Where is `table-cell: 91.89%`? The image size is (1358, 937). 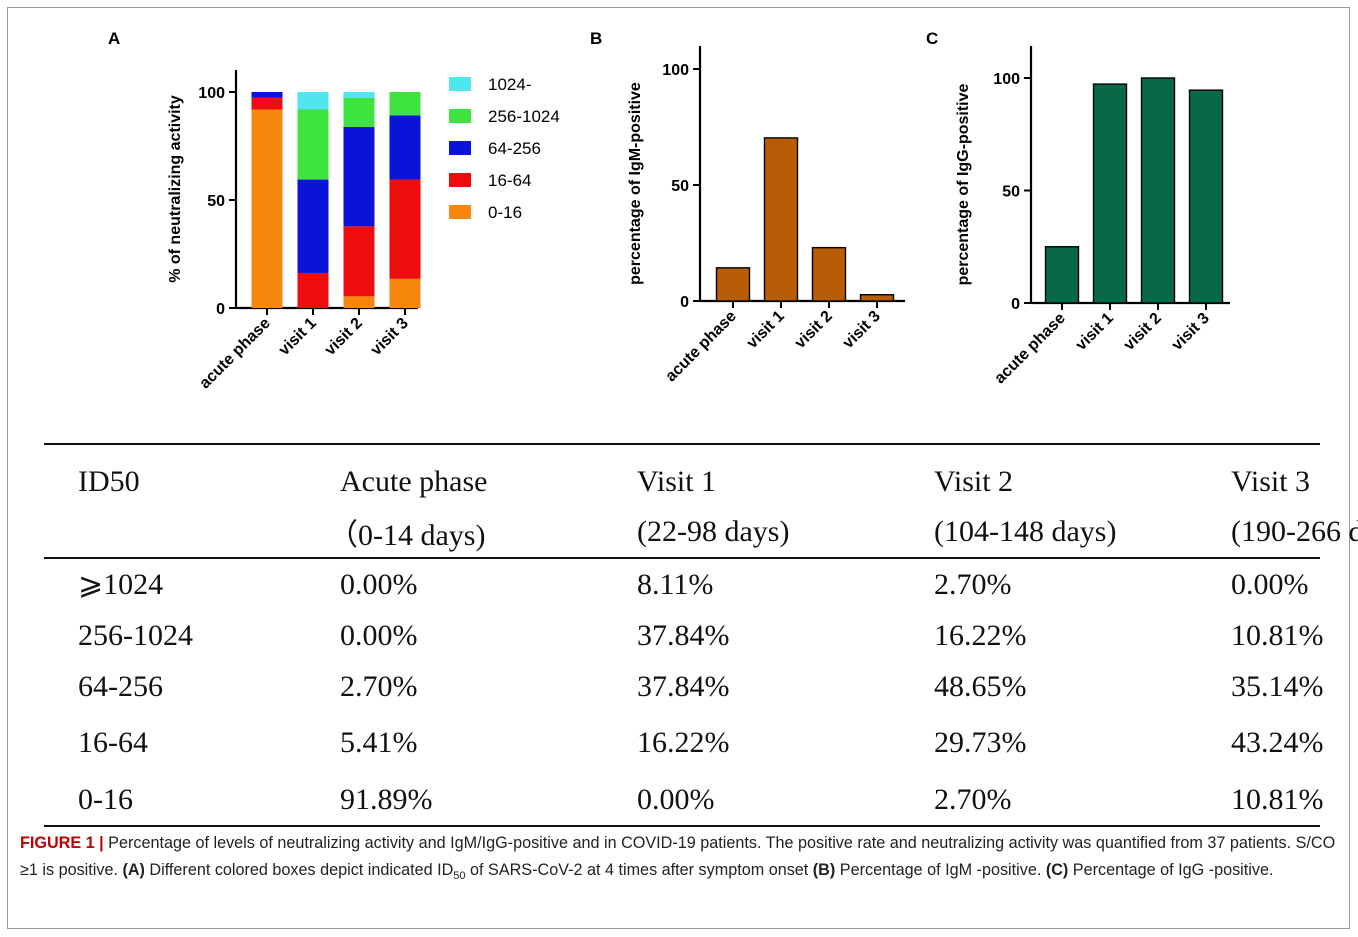
table-cell: 91.89% is located at coordinates (386, 799).